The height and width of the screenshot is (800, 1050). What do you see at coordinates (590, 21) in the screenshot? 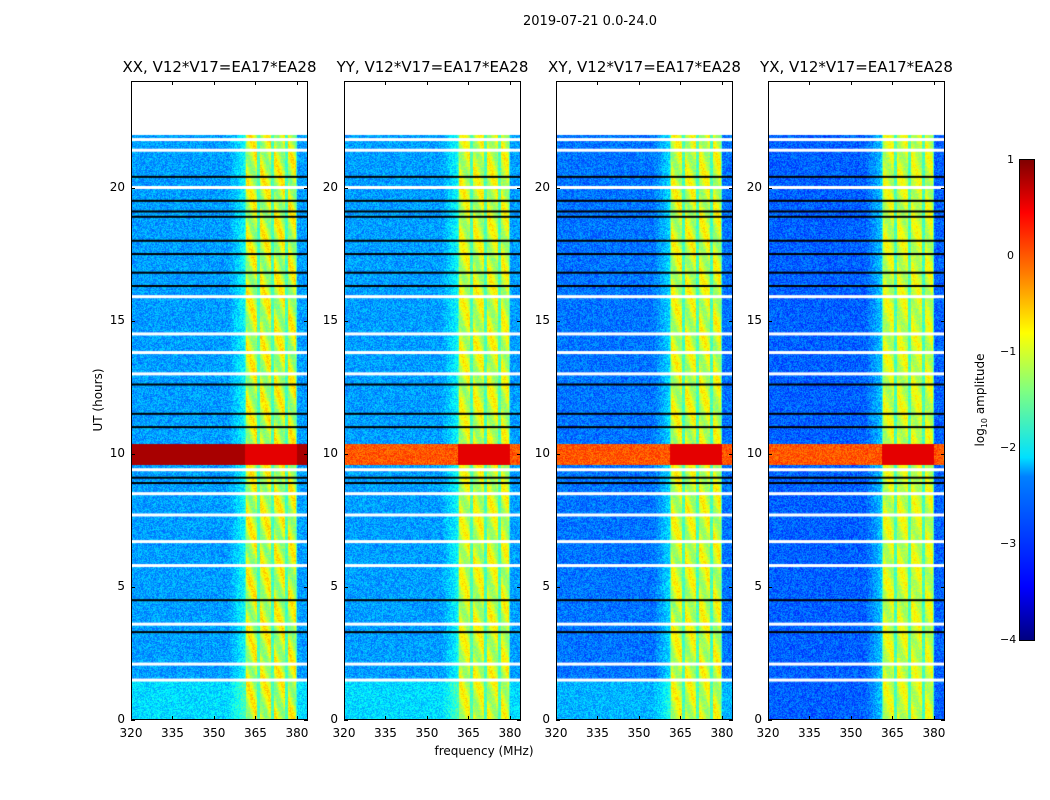
I see `figure-title: 2019-07-21 0.0-24.0` at bounding box center [590, 21].